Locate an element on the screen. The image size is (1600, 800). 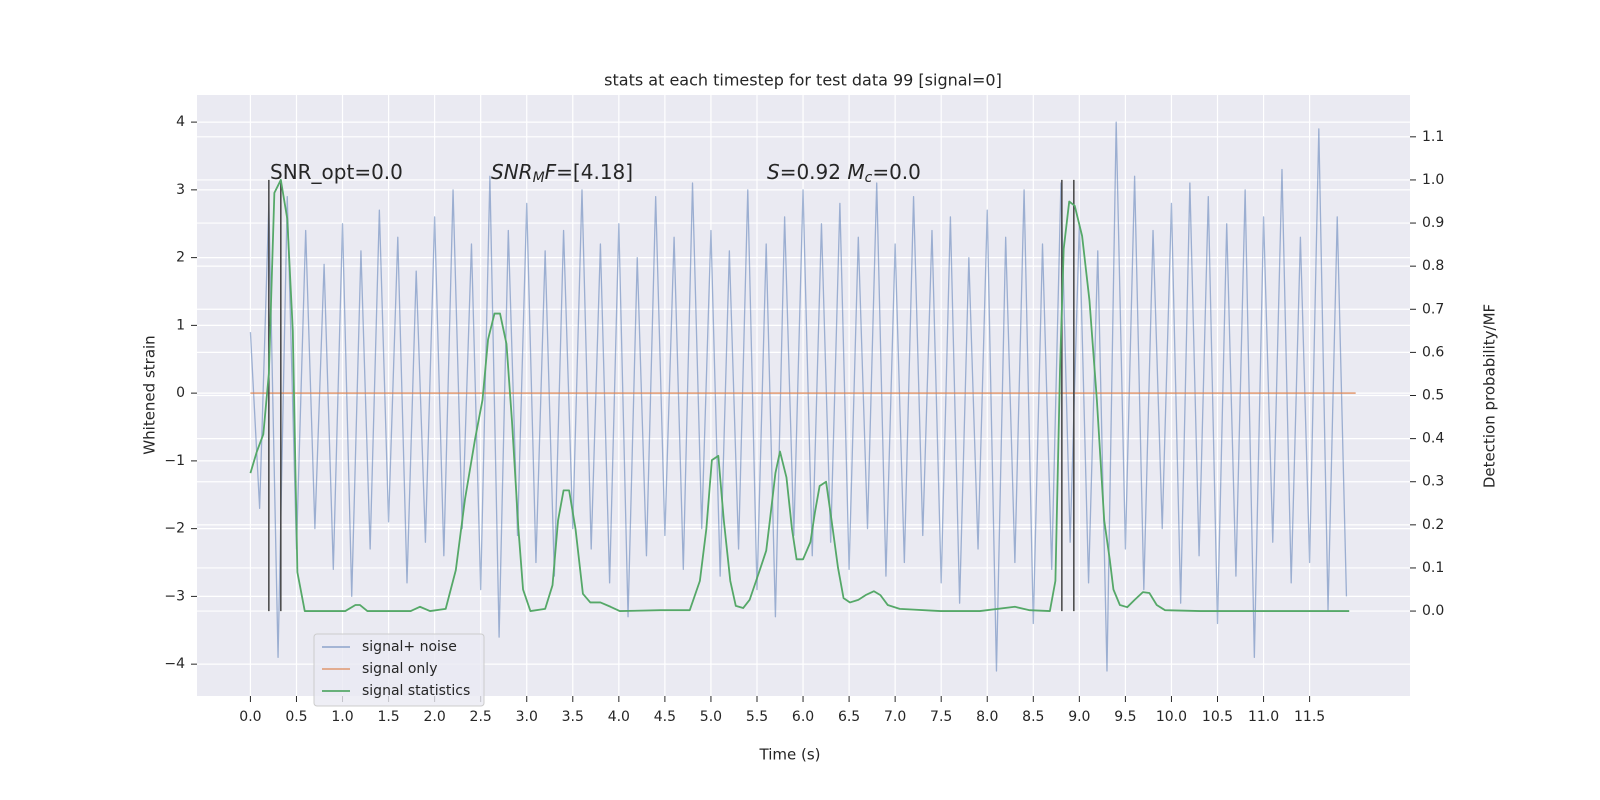
y-tick-label: 1 is located at coordinates (180, 325).